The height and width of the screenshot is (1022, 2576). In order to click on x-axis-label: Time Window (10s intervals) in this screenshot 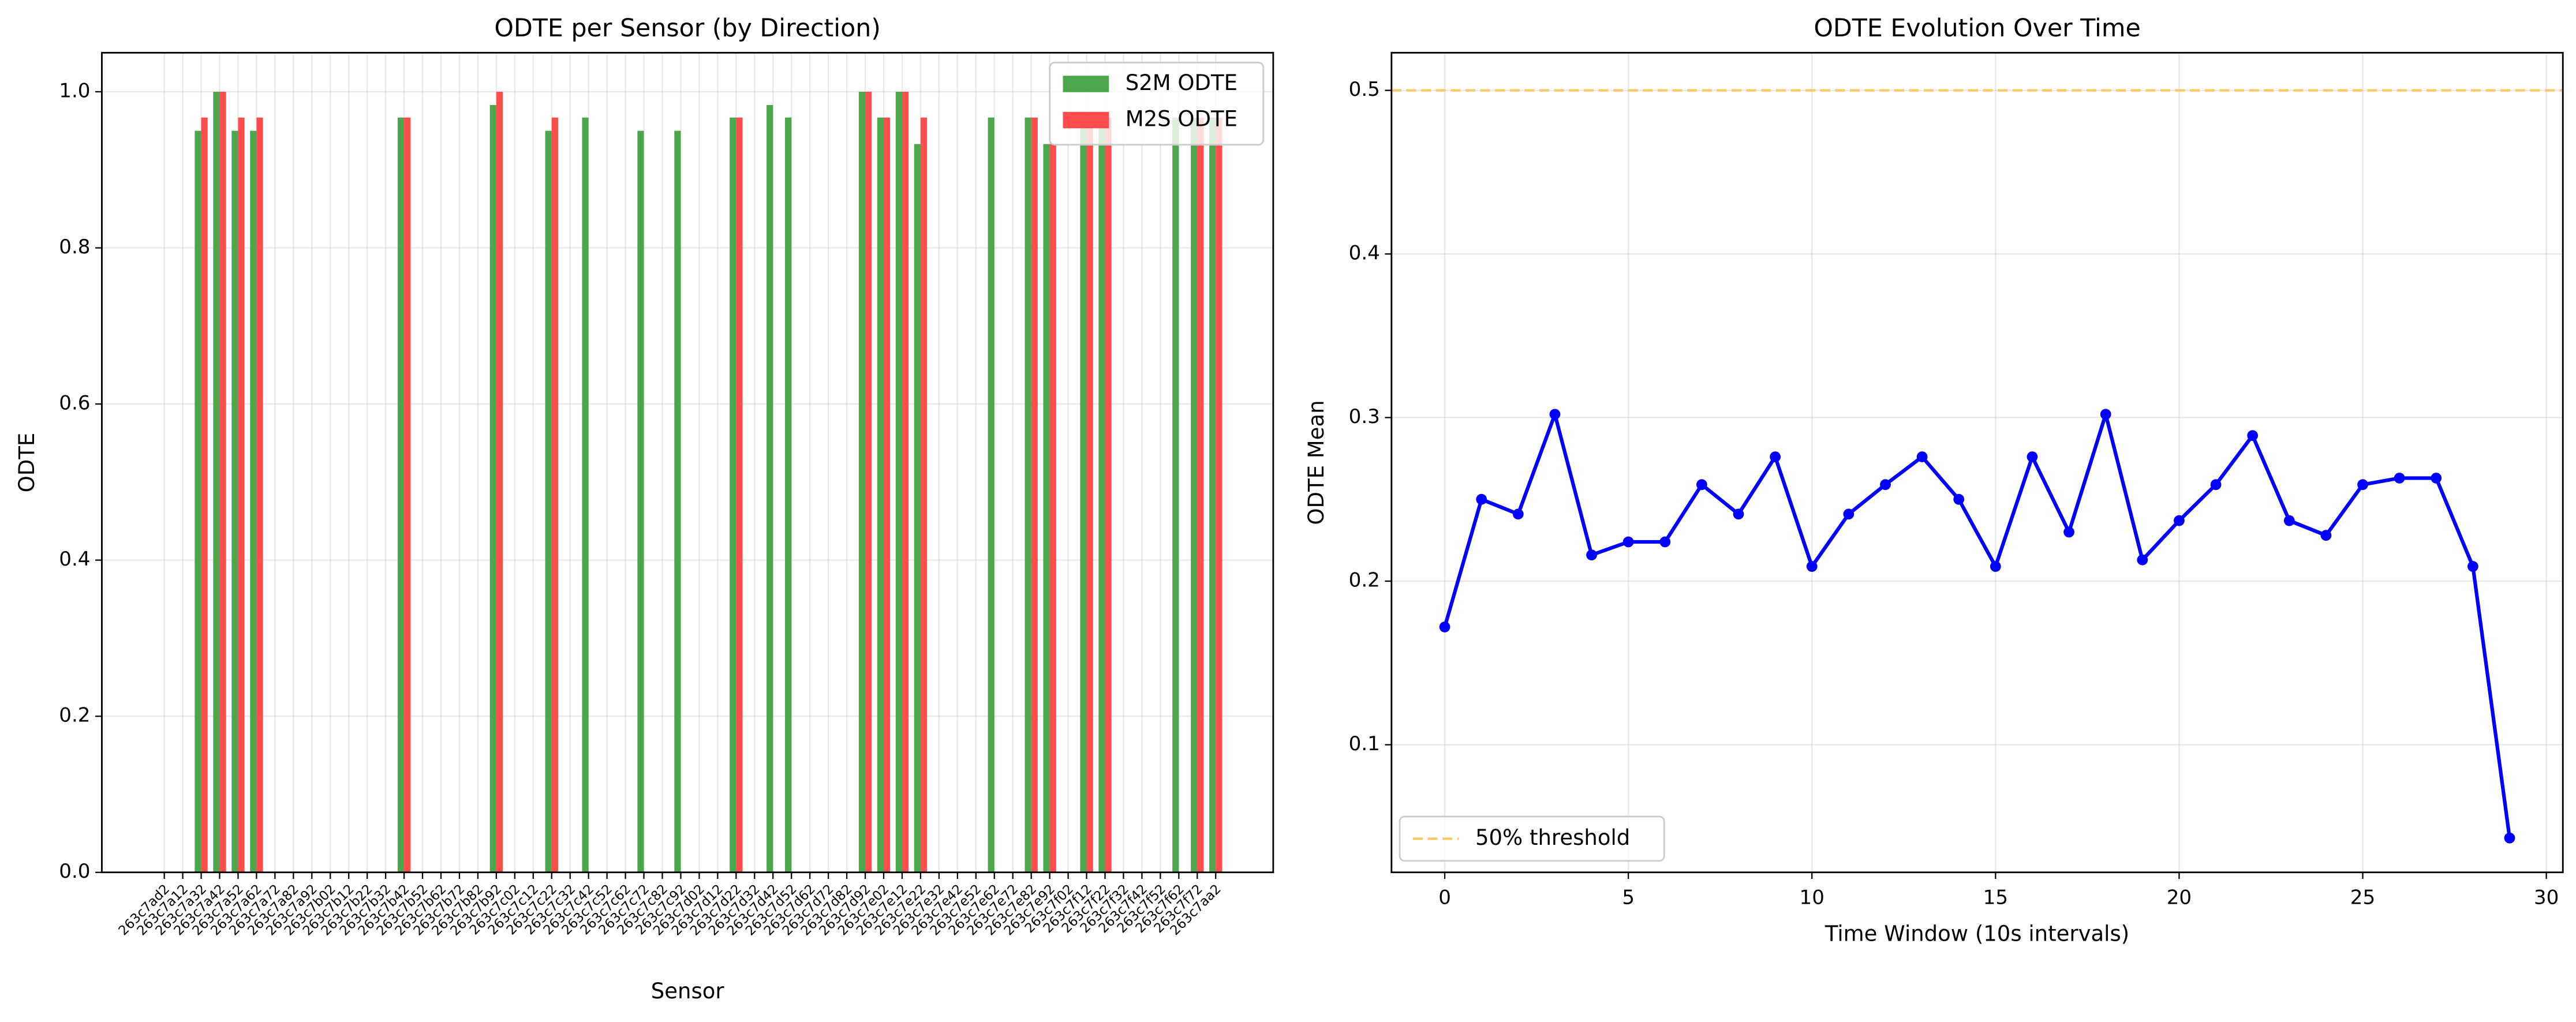, I will do `click(1976, 933)`.